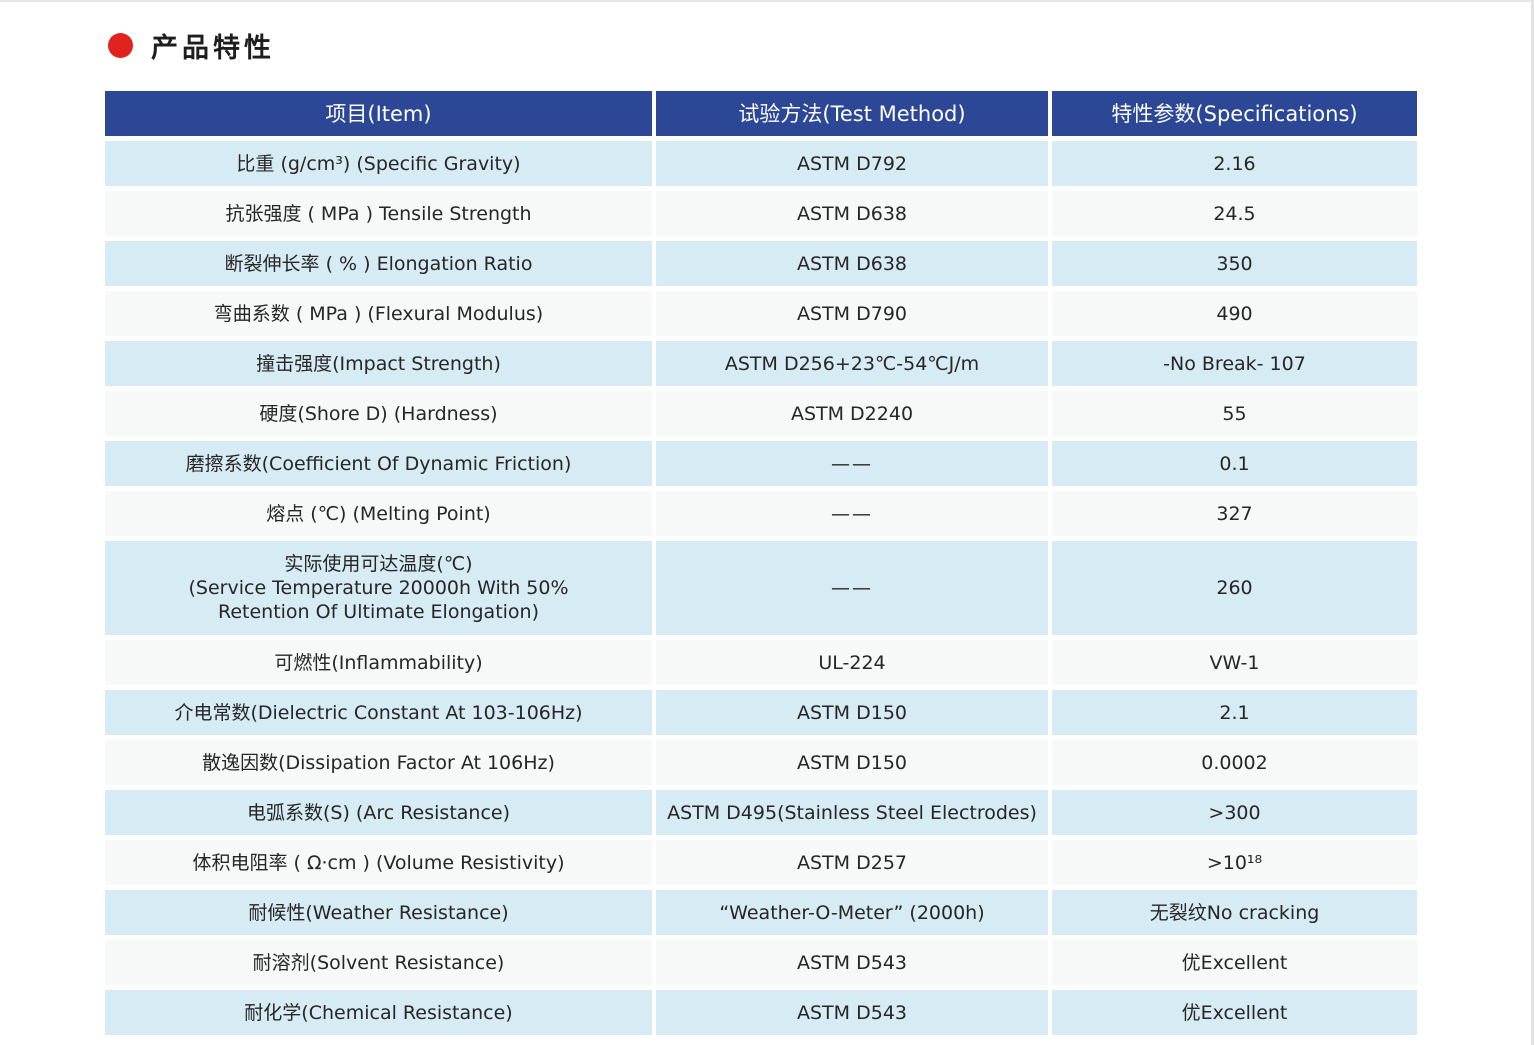 This screenshot has height=1045, width=1534. I want to click on top-divider, so click(767, 1).